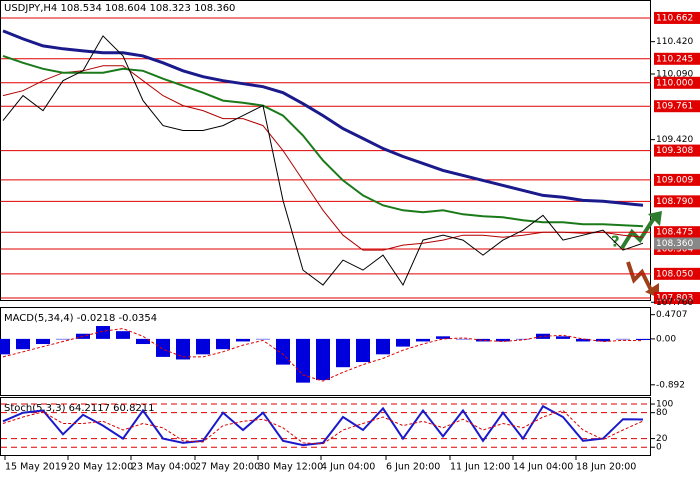 This screenshot has height=500, width=700. I want to click on y-tick-label: 108.475, so click(674, 233).